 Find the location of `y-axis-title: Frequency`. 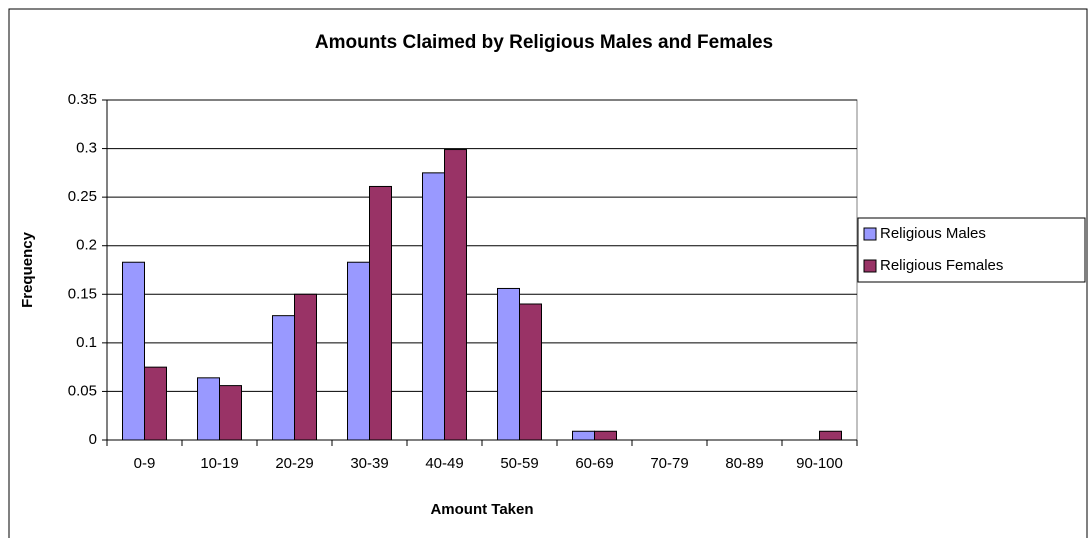

y-axis-title: Frequency is located at coordinates (27, 269).